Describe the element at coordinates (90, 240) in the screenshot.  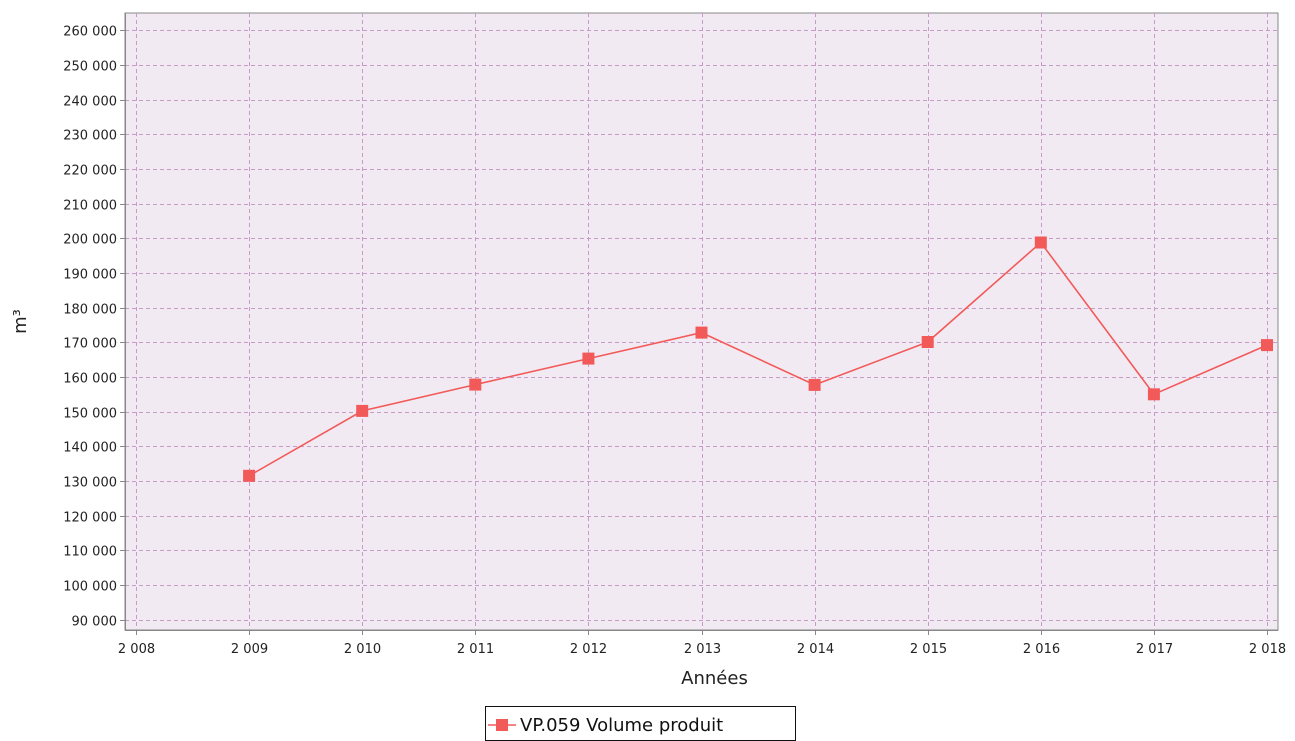
I see `y-tick-label: 200 000` at that location.